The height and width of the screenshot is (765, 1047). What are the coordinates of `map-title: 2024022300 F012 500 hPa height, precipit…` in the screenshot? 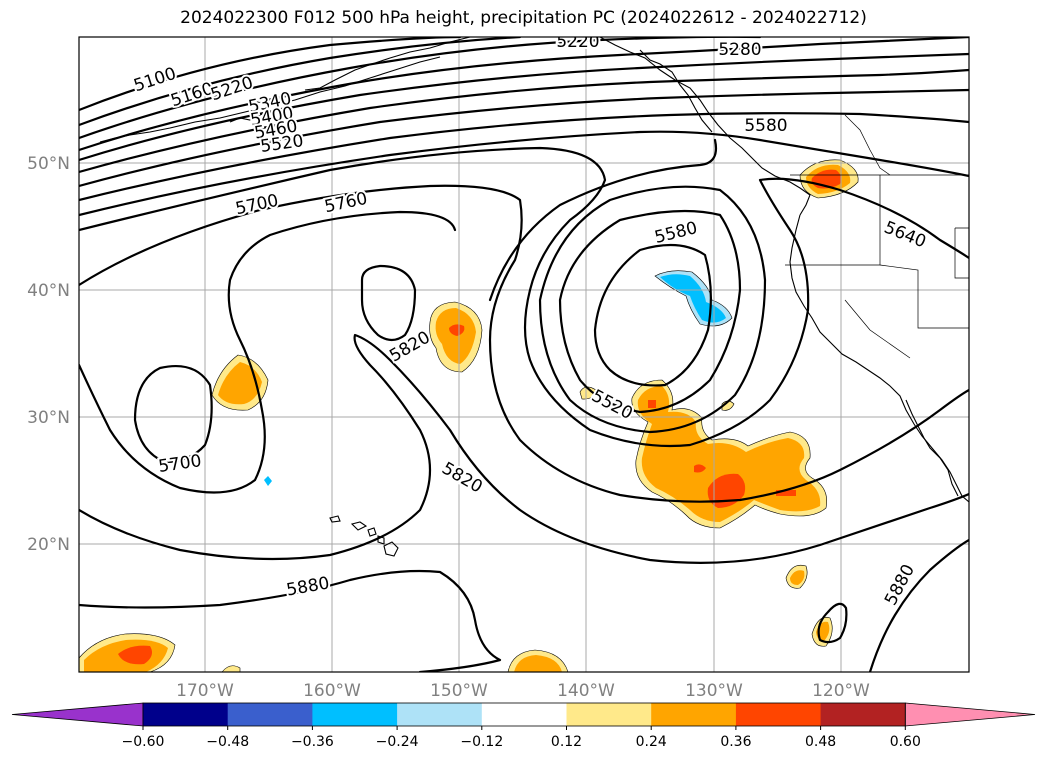 It's located at (523, 18).